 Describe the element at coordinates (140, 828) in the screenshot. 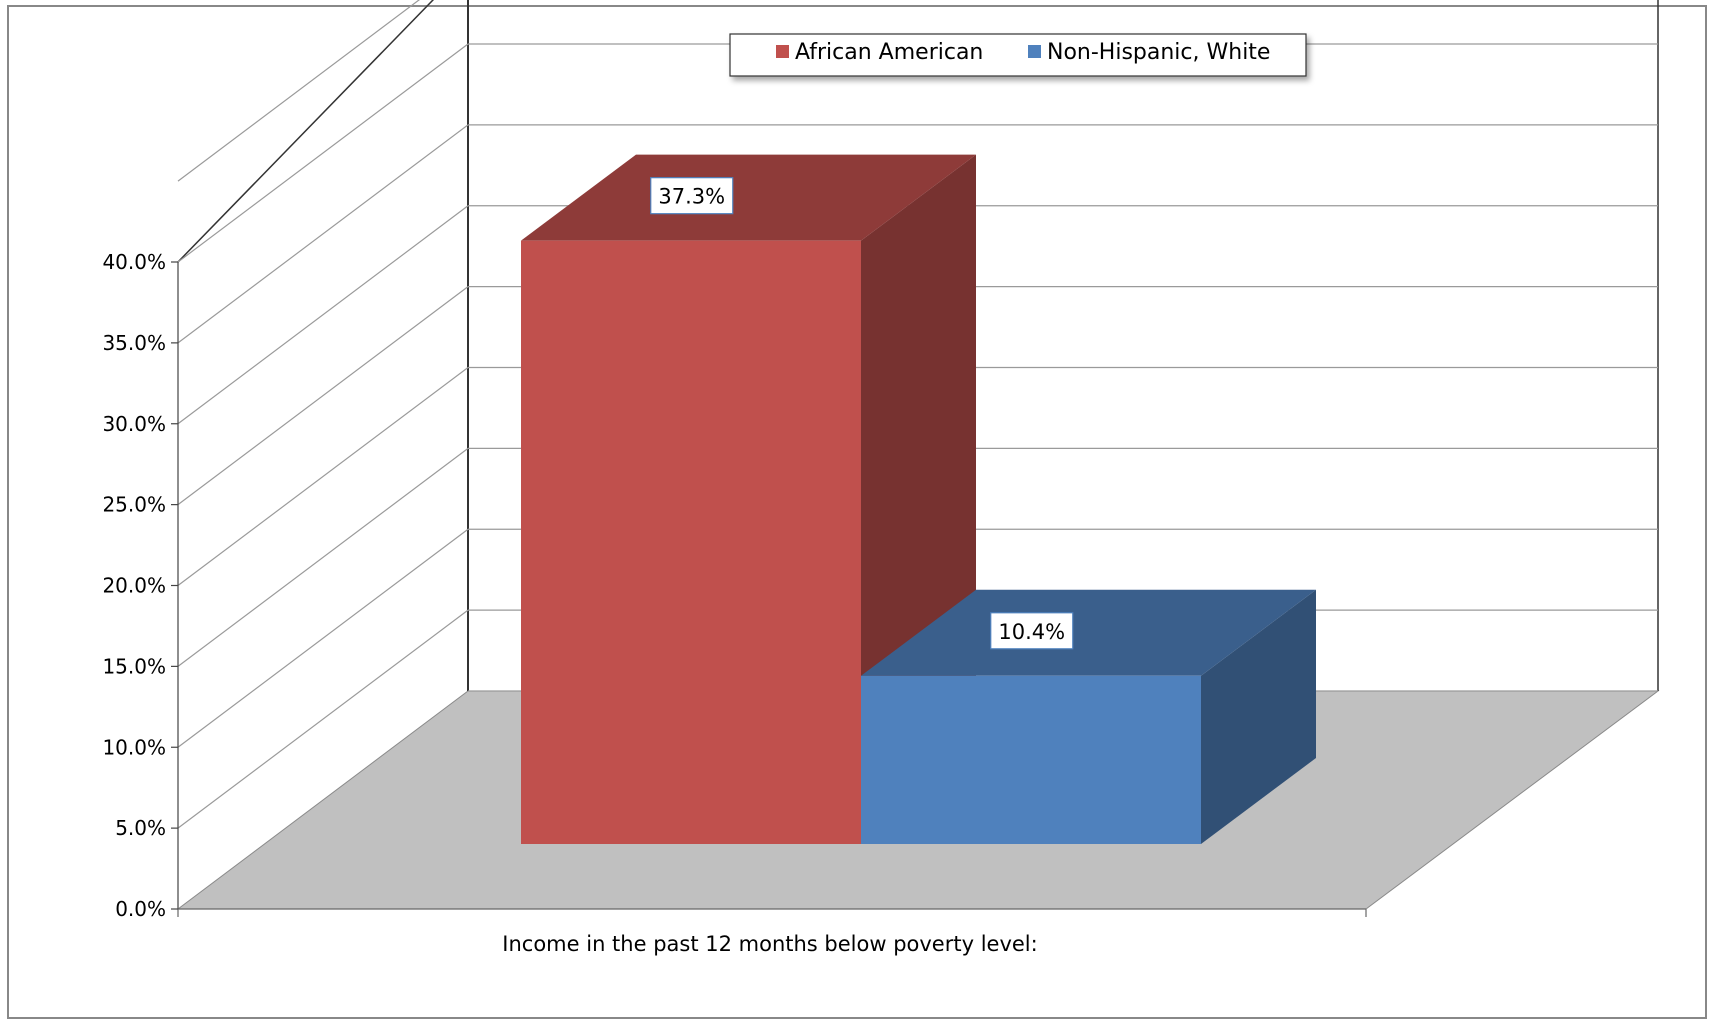

I see `y-tick-label: 5.0%` at that location.